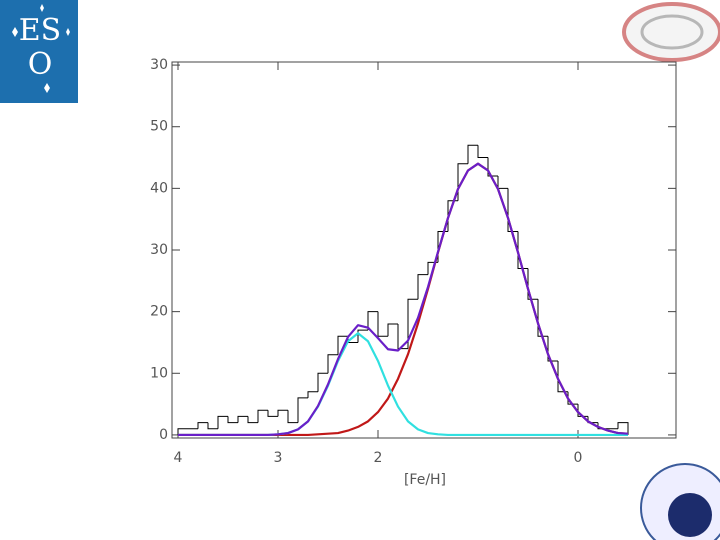  What do you see at coordinates (159, 127) in the screenshot?
I see `y-tick-label: 50` at bounding box center [159, 127].